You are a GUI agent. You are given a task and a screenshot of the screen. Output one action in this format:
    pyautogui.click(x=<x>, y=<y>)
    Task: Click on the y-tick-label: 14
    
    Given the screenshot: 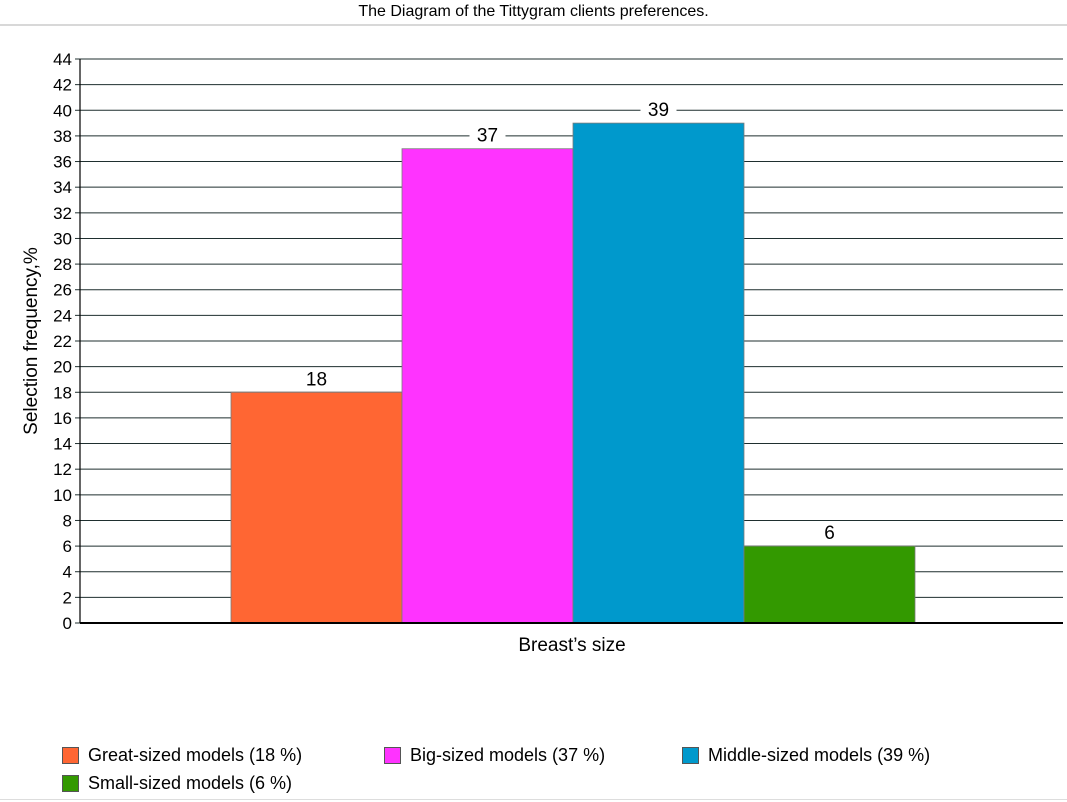 What is the action you would take?
    pyautogui.click(x=62, y=444)
    